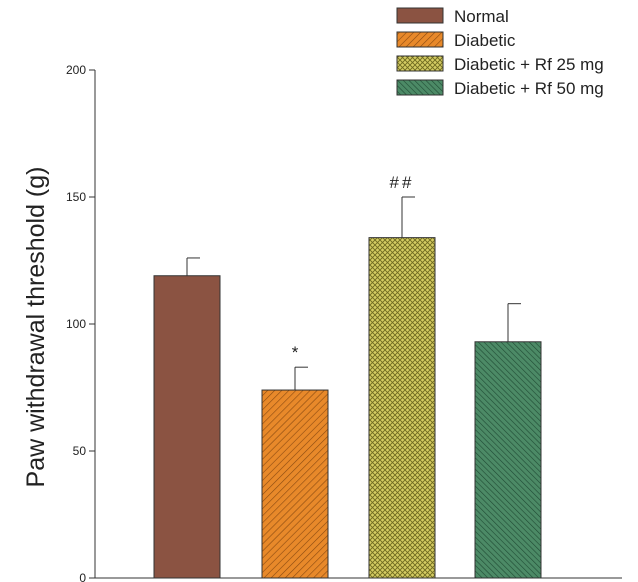 This screenshot has height=582, width=638. Describe the element at coordinates (80, 451) in the screenshot. I see `y-tick-label: 50` at that location.